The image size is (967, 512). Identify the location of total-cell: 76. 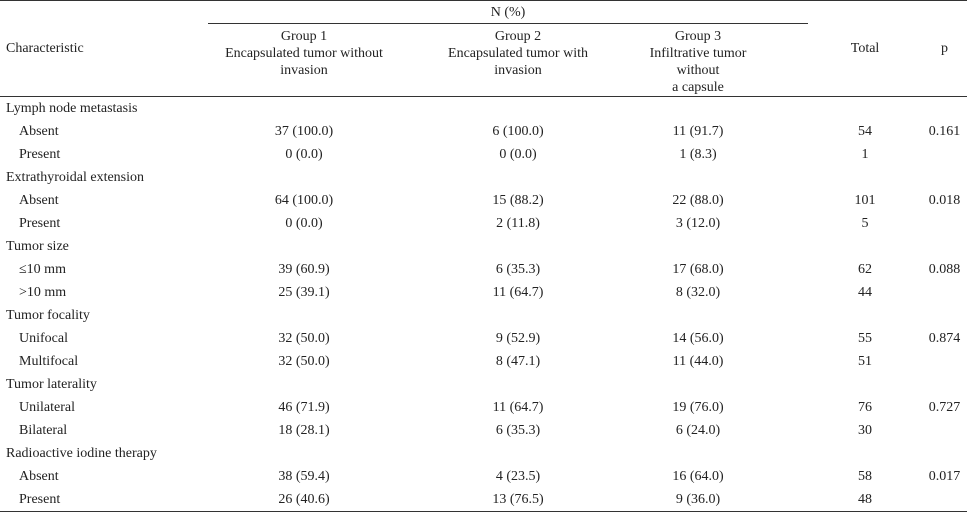
(865, 407).